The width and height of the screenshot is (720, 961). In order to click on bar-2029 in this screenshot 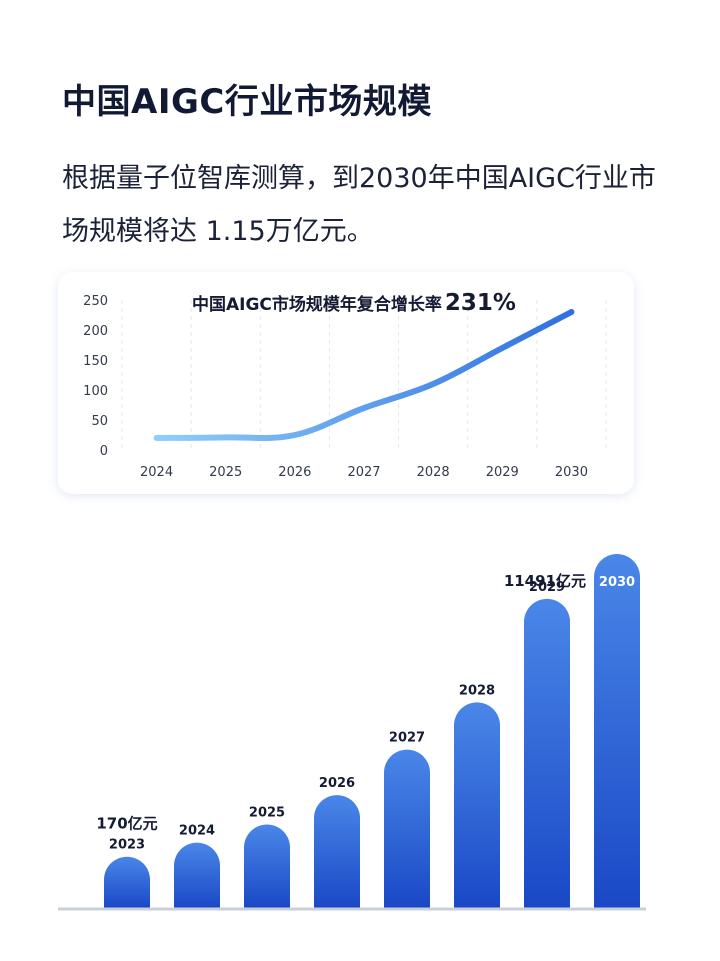, I will do `click(547, 753)`.